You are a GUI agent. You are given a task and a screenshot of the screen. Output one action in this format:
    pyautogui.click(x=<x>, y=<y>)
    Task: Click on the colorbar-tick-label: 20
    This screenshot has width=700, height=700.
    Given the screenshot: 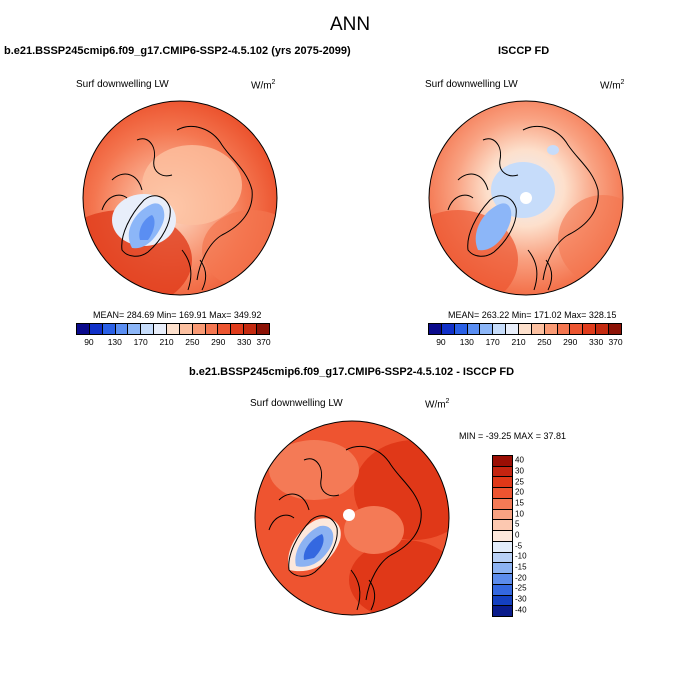 What is the action you would take?
    pyautogui.click(x=519, y=492)
    